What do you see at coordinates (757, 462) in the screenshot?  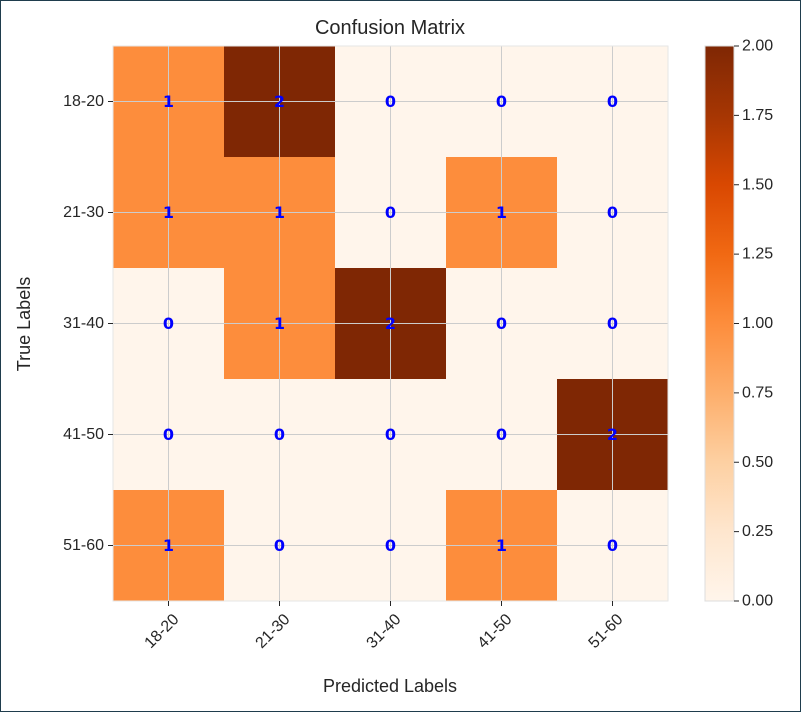 I see `colorbar-tick-label: 0.50` at bounding box center [757, 462].